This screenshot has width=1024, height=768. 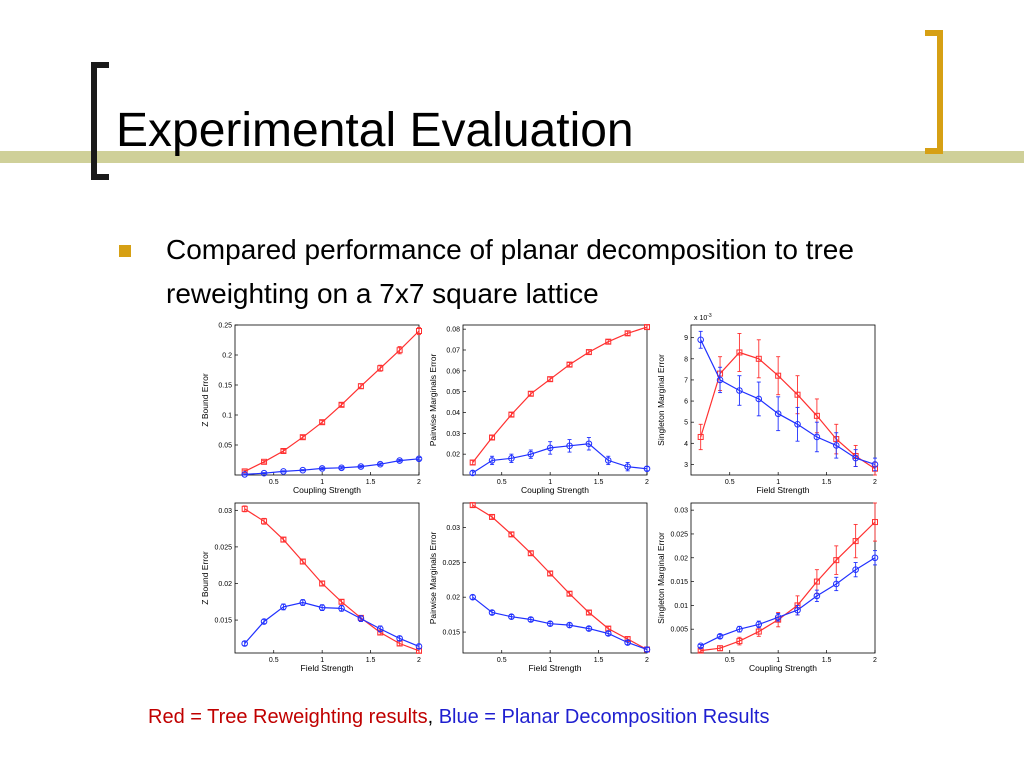 I want to click on y-tick-label: 0.06, so click(x=453, y=371).